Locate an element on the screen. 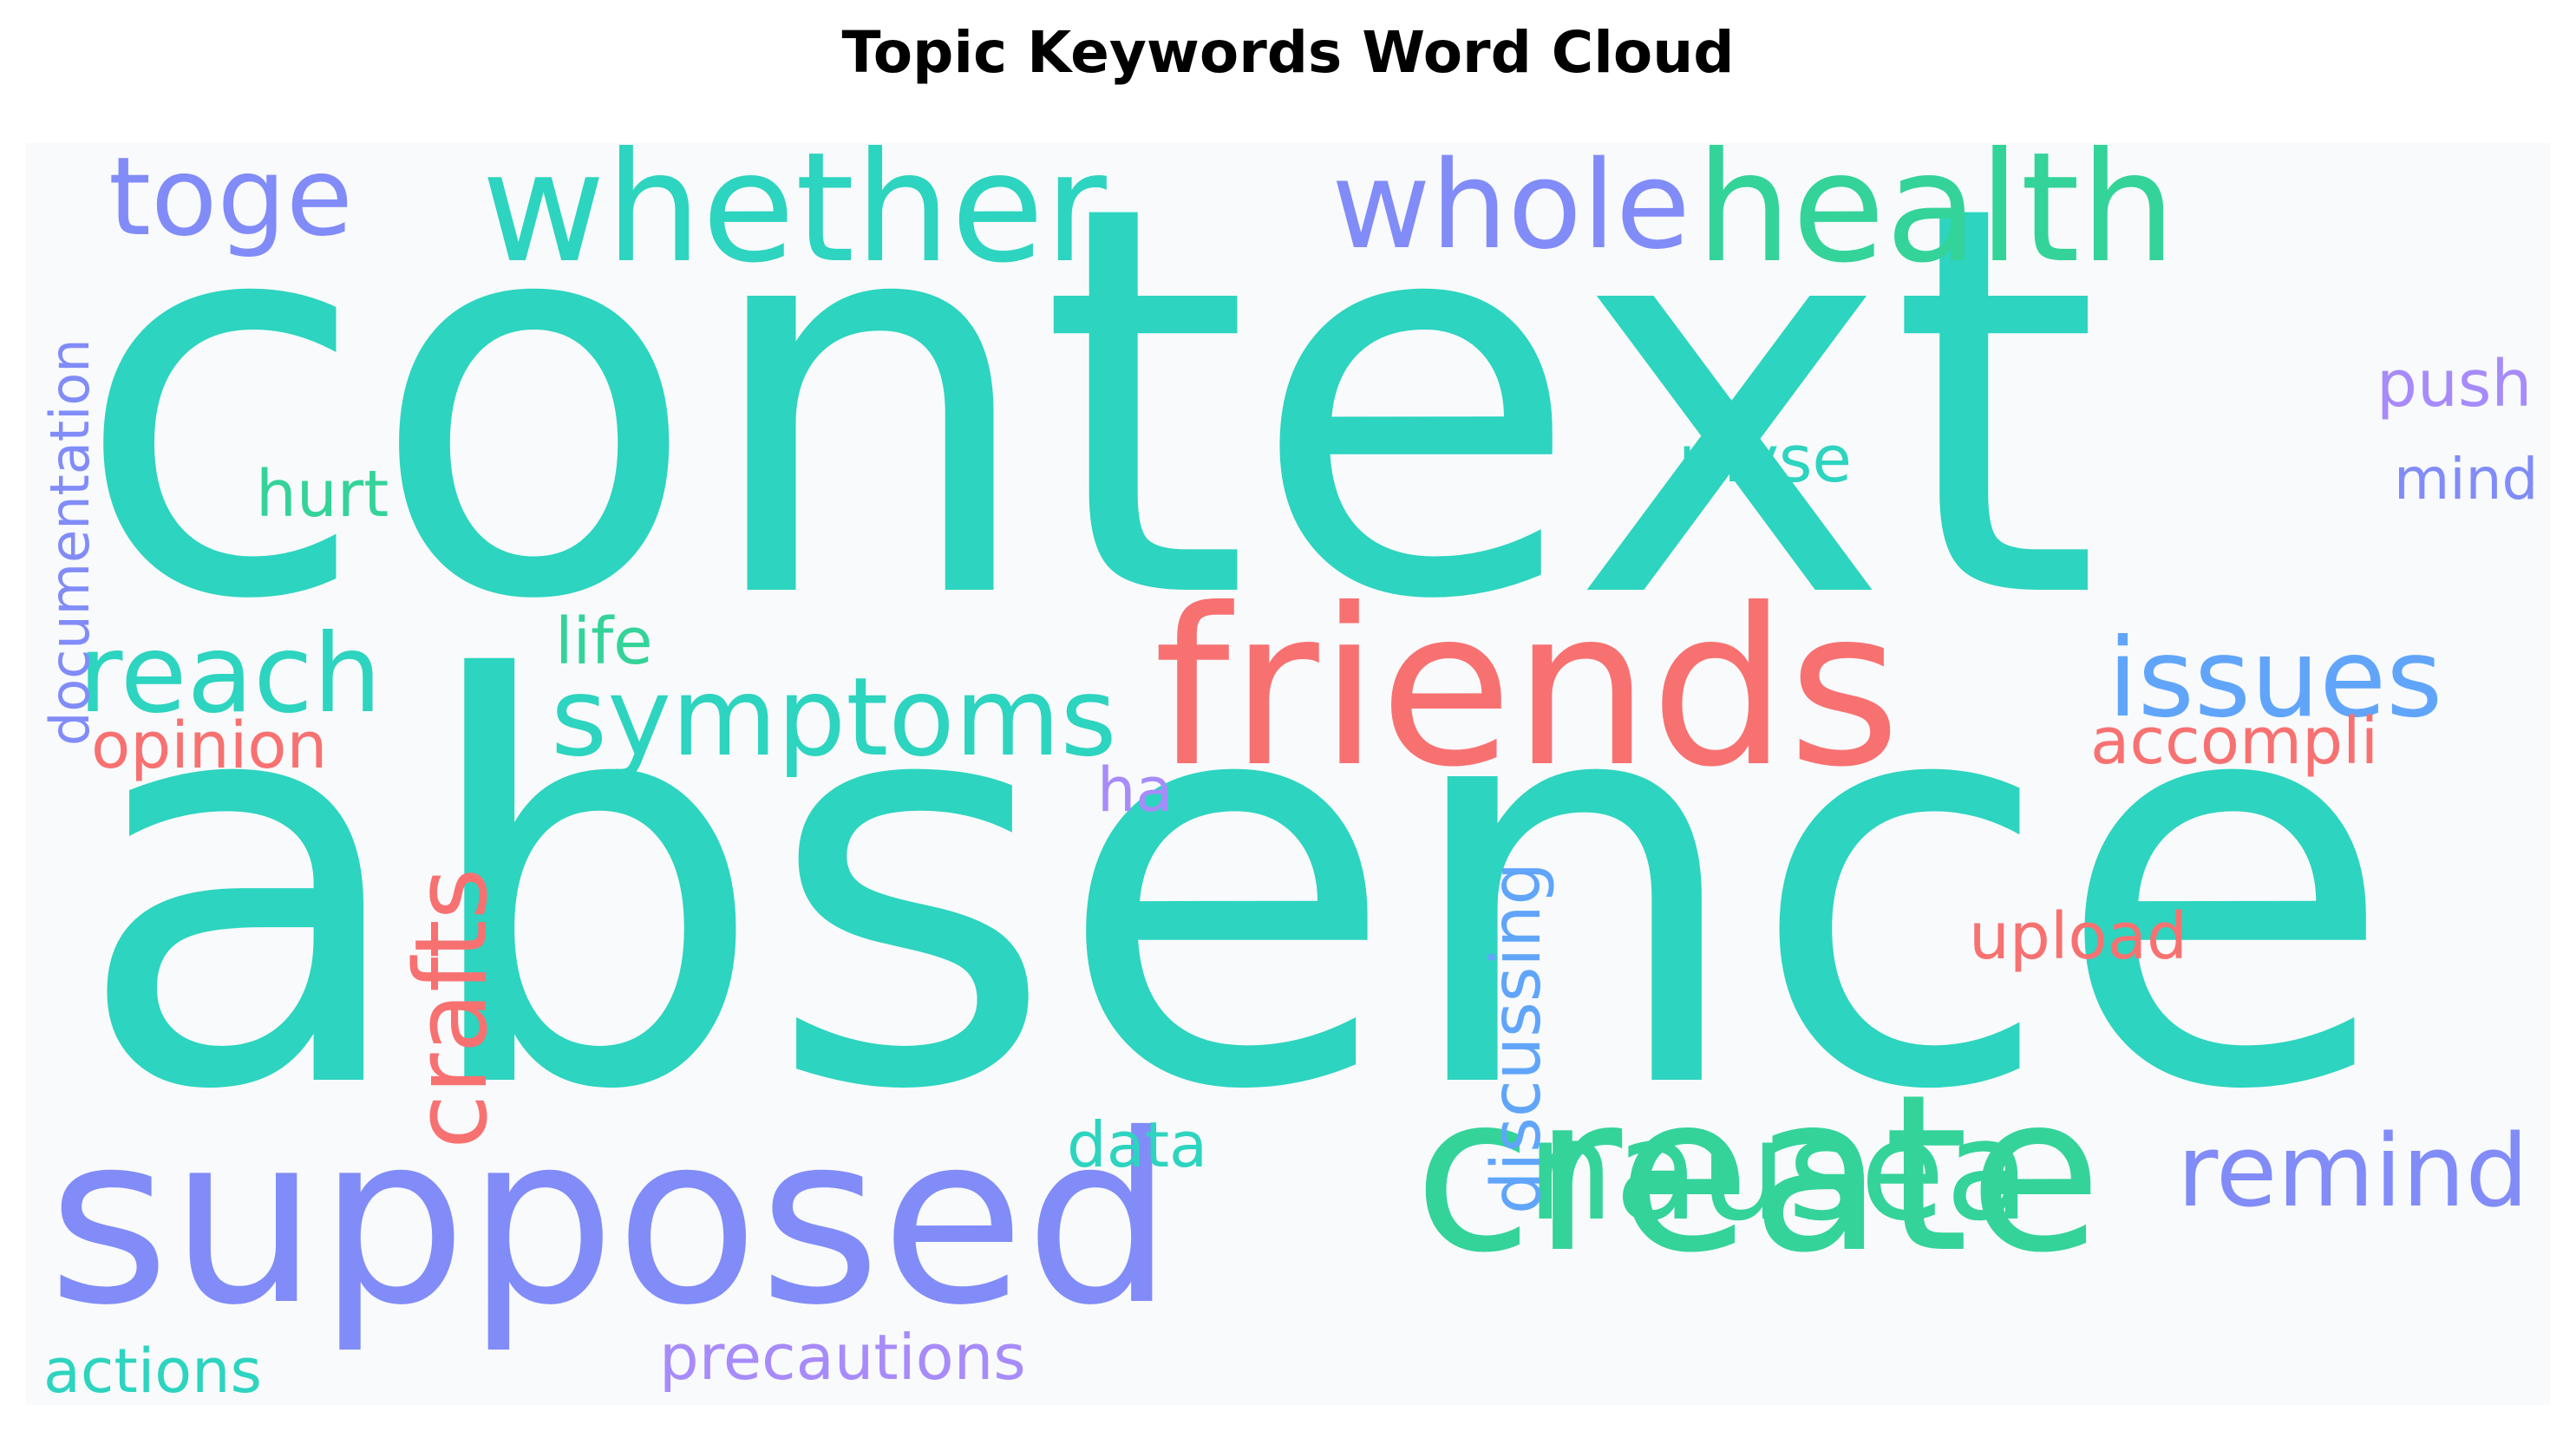 This screenshot has width=2576, height=1431. word-ha: ha is located at coordinates (1135, 790).